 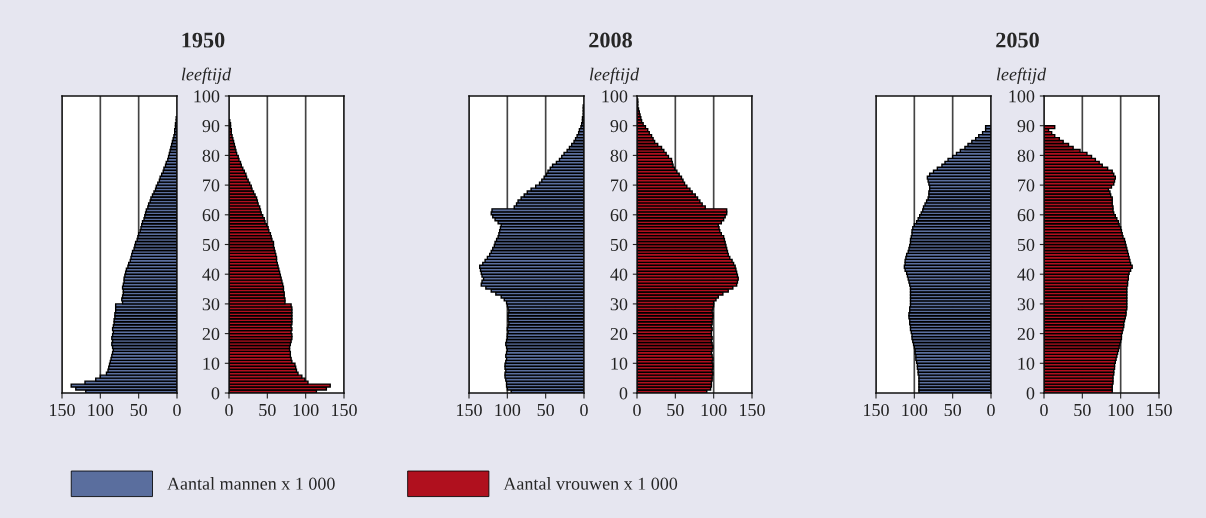 What do you see at coordinates (610, 40) in the screenshot?
I see `chart-title: 2008` at bounding box center [610, 40].